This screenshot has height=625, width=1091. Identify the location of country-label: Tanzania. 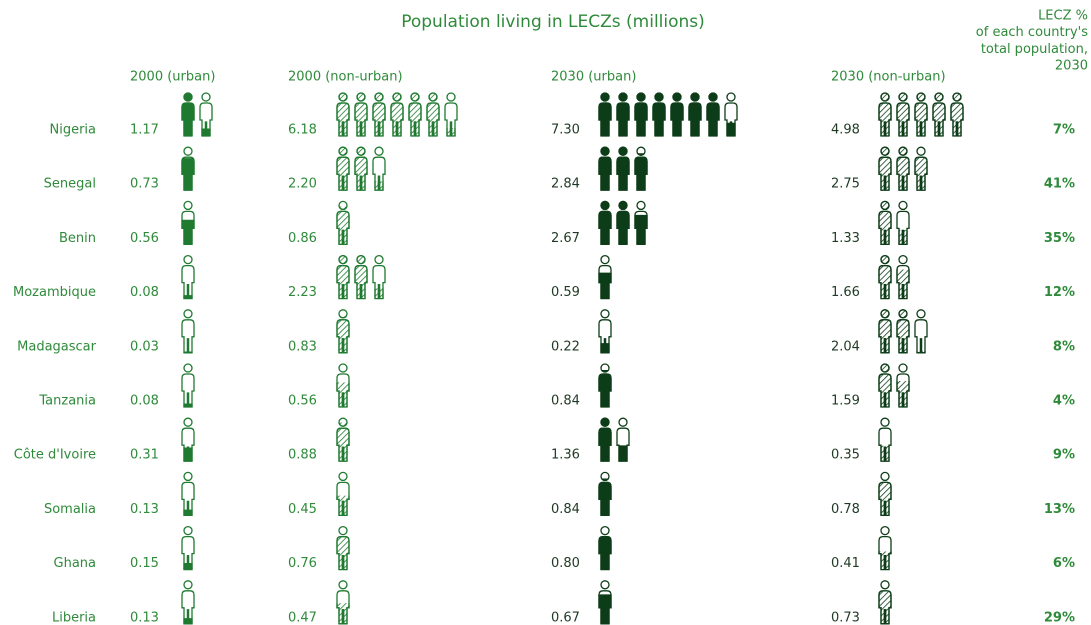
(67, 401).